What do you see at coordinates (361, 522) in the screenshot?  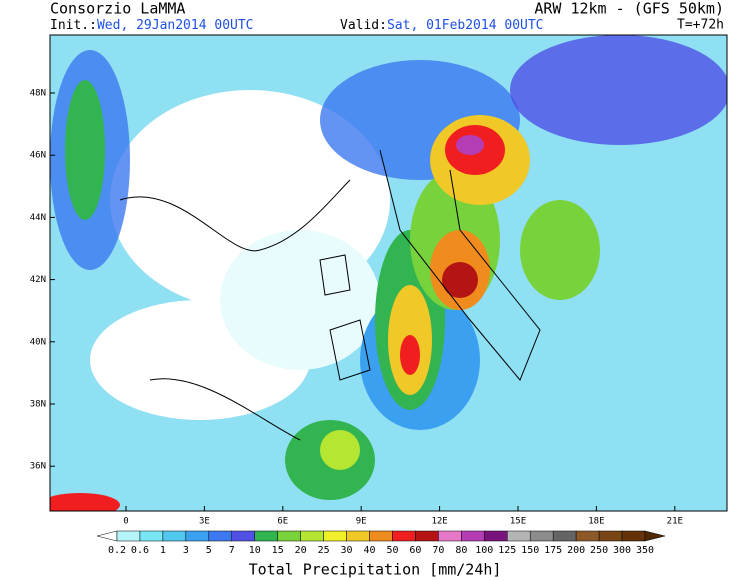 I see `lon-label: 9E` at bounding box center [361, 522].